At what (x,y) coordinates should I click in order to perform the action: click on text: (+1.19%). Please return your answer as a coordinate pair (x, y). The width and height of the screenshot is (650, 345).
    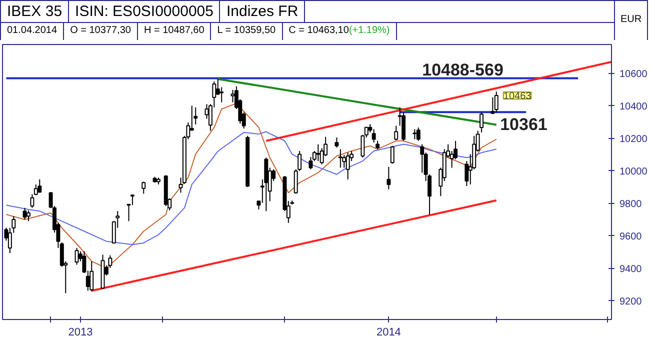
    Looking at the image, I should click on (369, 31).